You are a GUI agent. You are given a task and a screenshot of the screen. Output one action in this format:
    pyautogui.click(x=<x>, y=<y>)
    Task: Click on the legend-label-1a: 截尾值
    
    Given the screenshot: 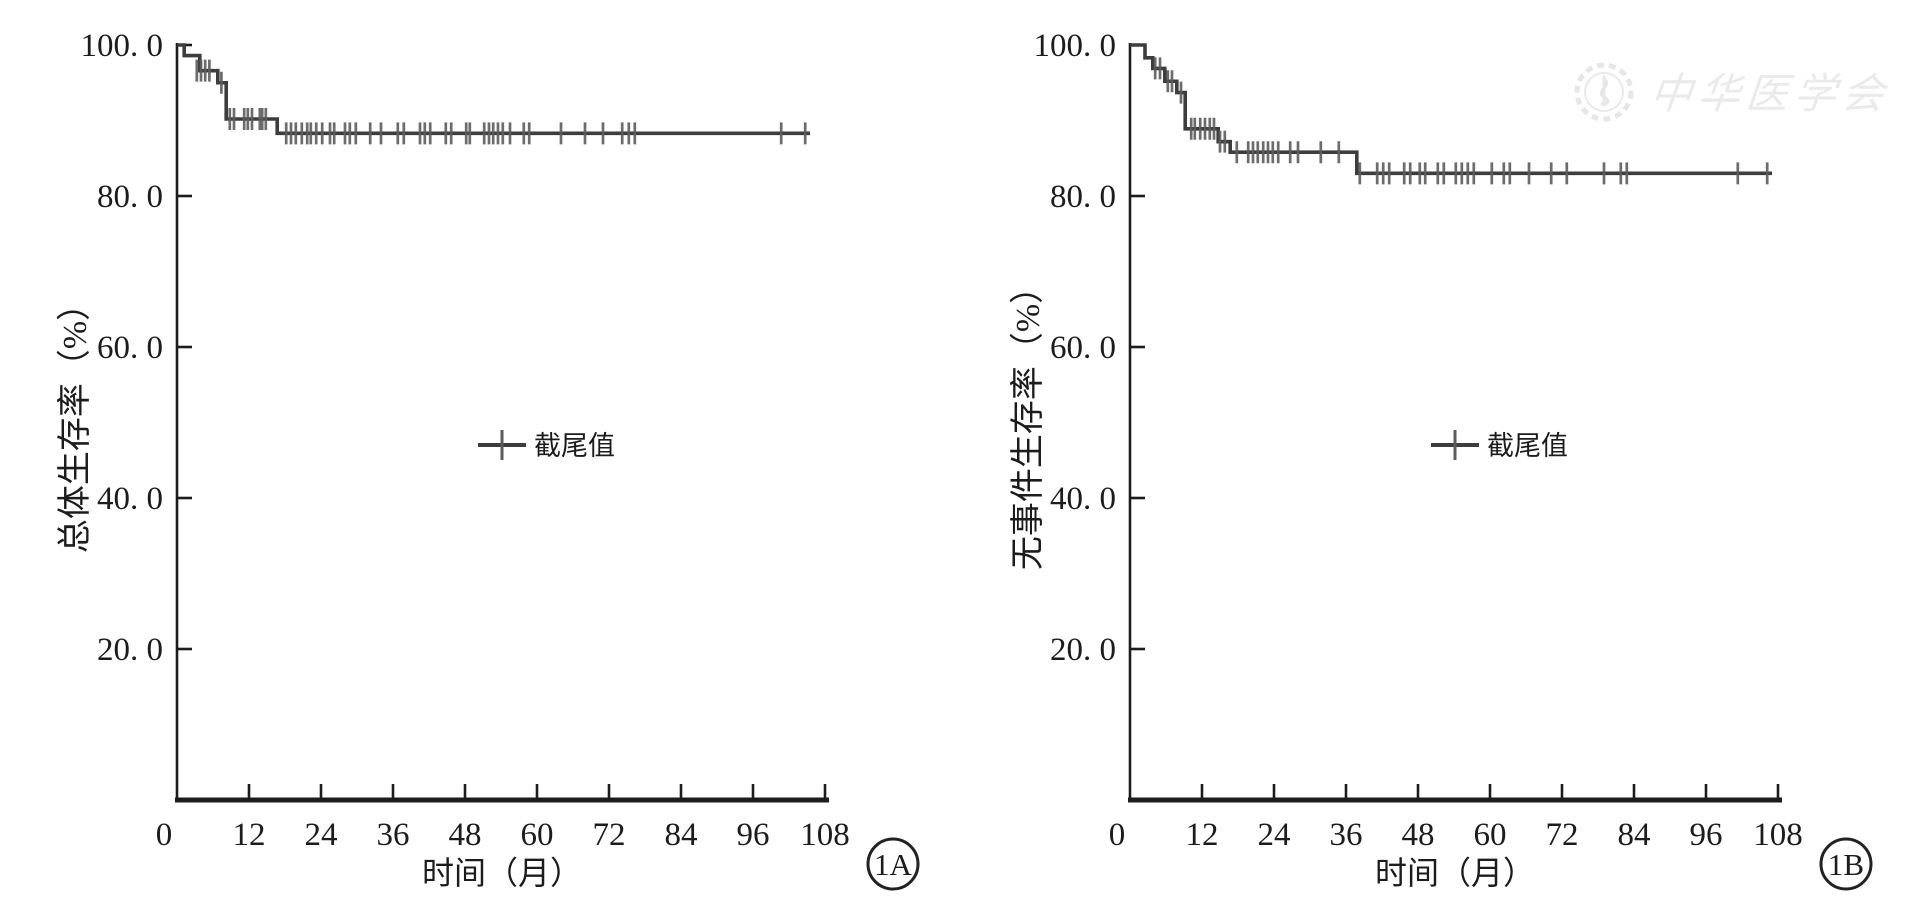 What is the action you would take?
    pyautogui.click(x=574, y=446)
    